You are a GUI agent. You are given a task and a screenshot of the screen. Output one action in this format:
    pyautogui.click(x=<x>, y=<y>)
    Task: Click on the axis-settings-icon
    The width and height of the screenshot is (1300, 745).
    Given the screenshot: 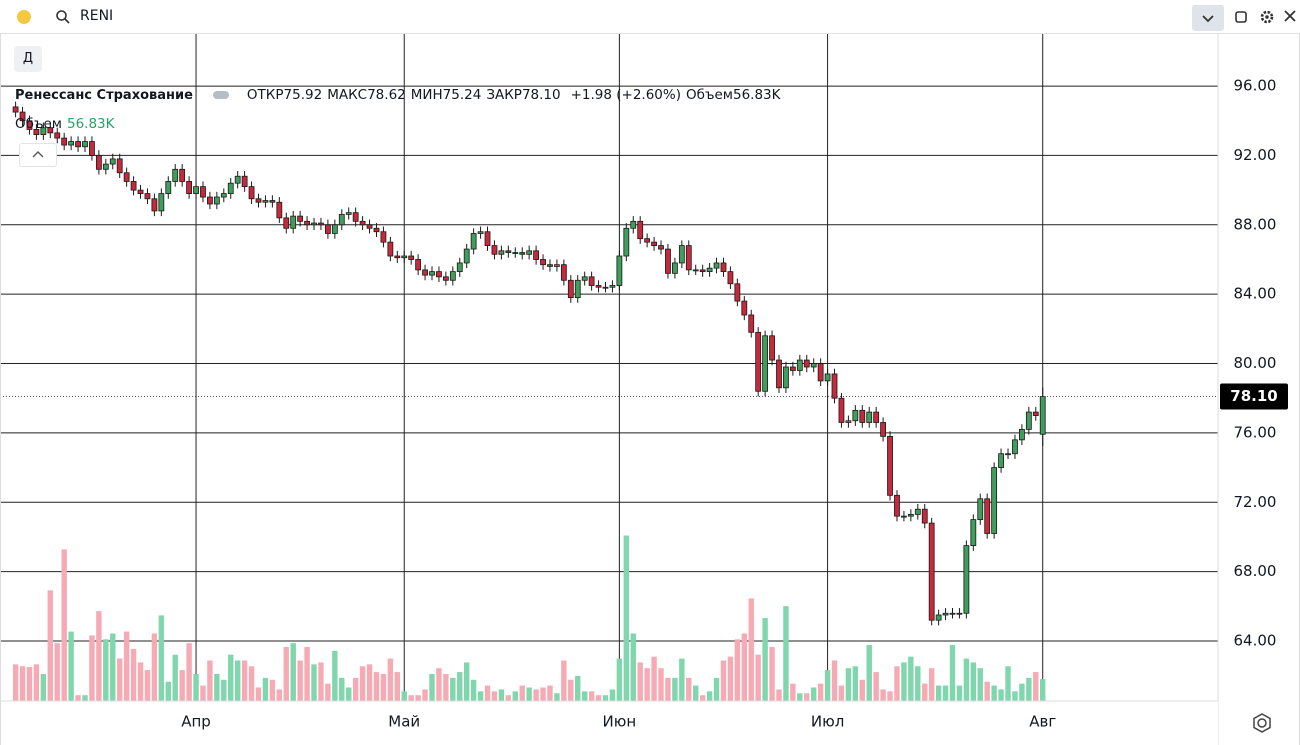 What is the action you would take?
    pyautogui.click(x=1262, y=723)
    